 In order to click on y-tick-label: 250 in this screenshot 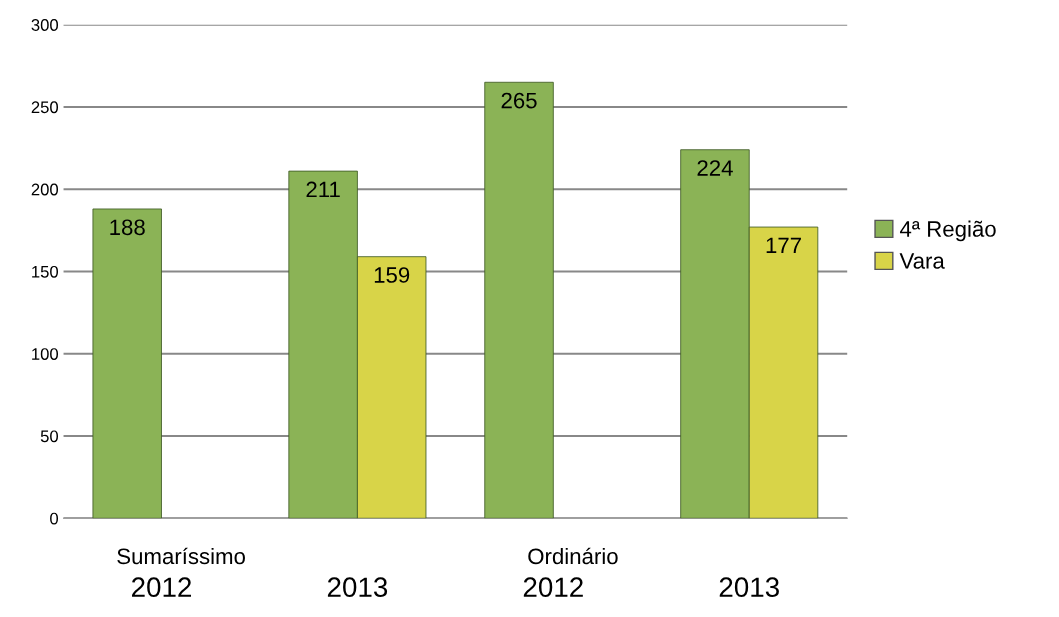, I will do `click(45, 107)`.